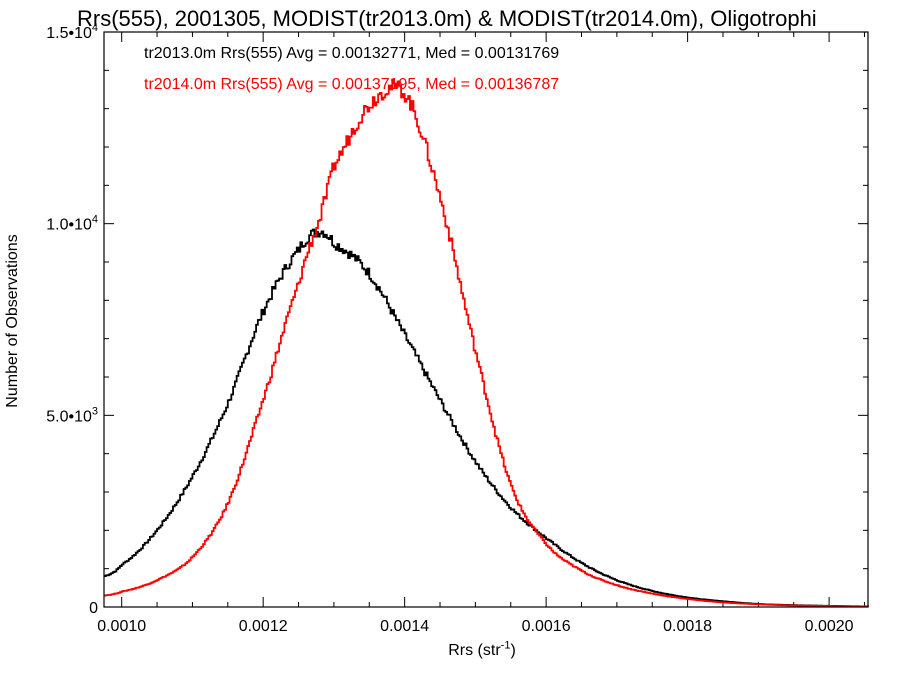  I want to click on x-axis-label-end: ), so click(513, 651).